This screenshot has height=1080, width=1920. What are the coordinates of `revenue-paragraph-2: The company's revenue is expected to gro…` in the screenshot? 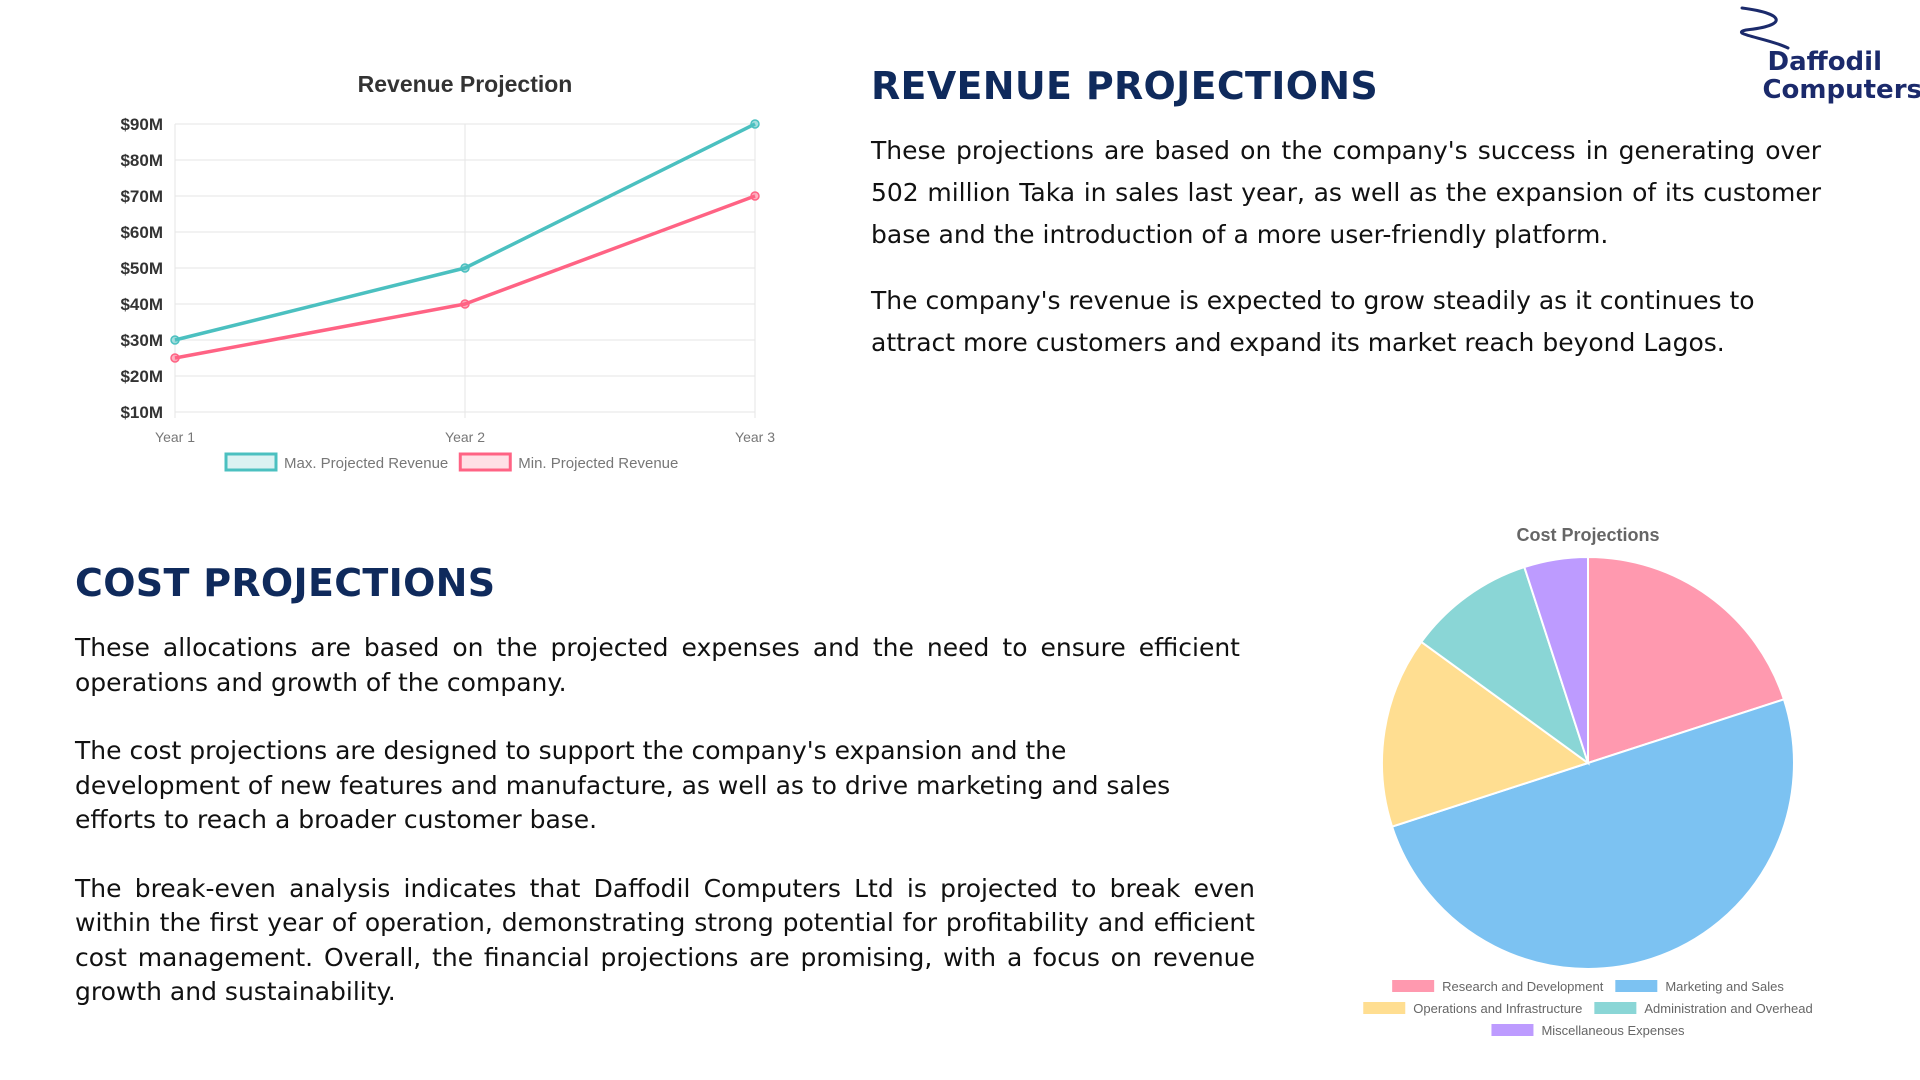 It's located at (1313, 321).